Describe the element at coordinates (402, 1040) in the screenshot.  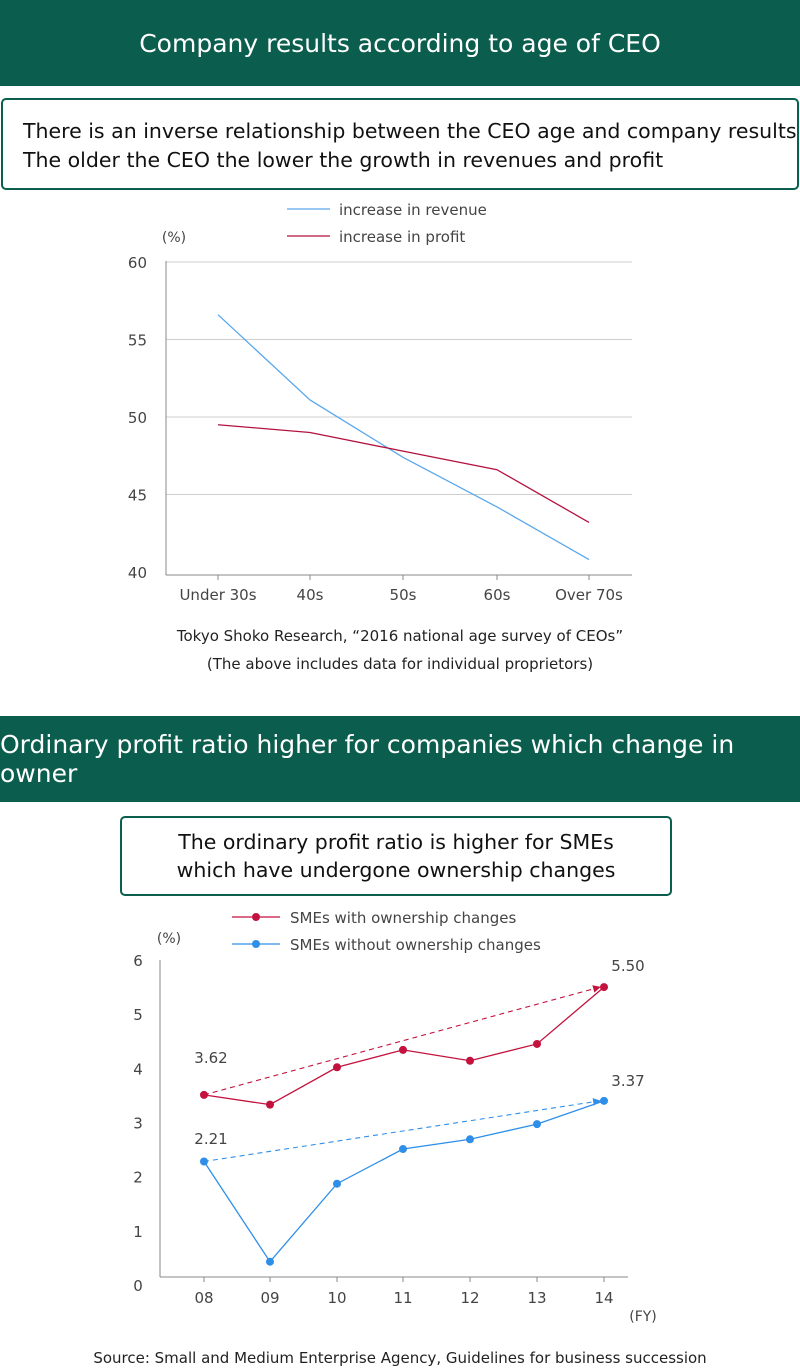
I see `with-changes-trend-arrow` at that location.